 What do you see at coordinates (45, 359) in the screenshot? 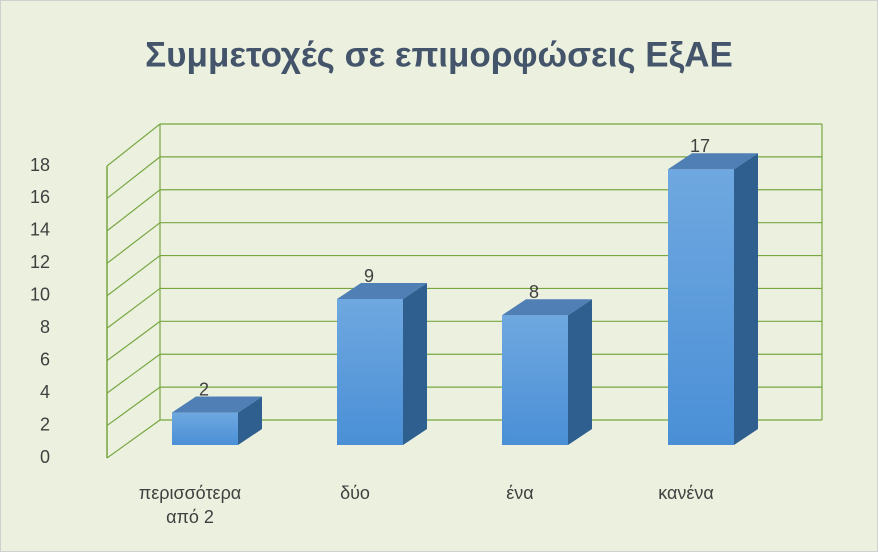
I see `y-tick-label: 6` at bounding box center [45, 359].